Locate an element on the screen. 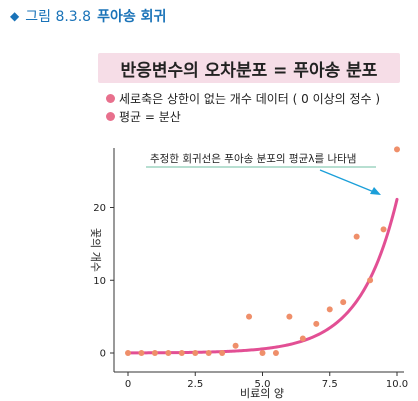 The width and height of the screenshot is (418, 401). y-tick-label: 20 is located at coordinates (99, 208).